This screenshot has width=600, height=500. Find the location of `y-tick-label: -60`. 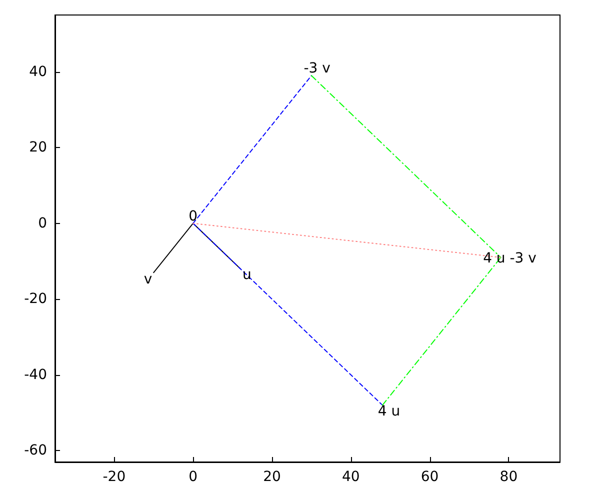

y-tick-label: -60 is located at coordinates (35, 450).